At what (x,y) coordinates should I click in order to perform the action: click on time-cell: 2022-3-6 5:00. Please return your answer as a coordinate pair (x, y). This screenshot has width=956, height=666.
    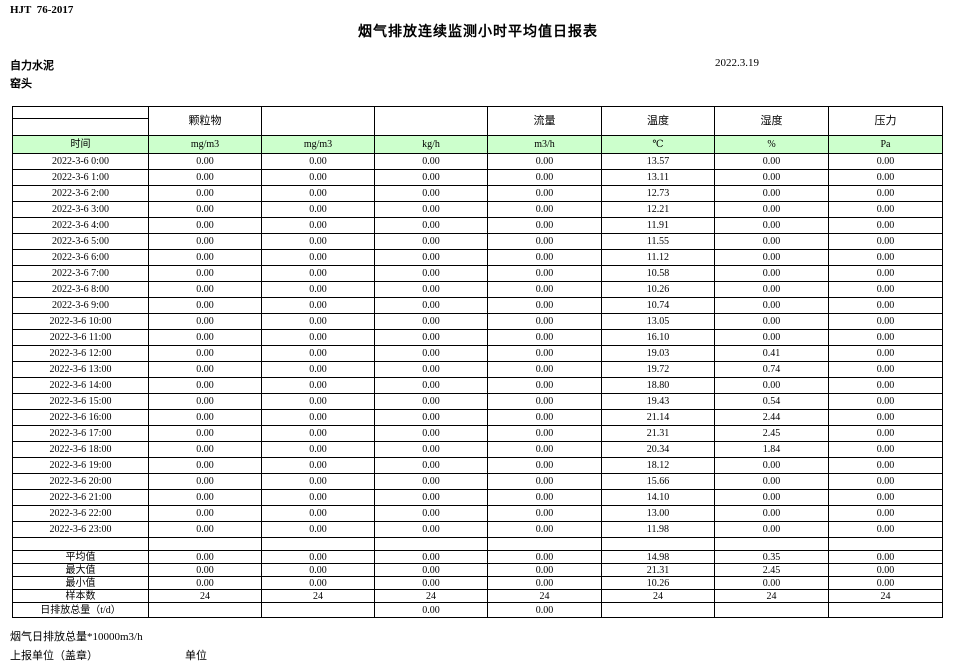
    Looking at the image, I should click on (80, 241).